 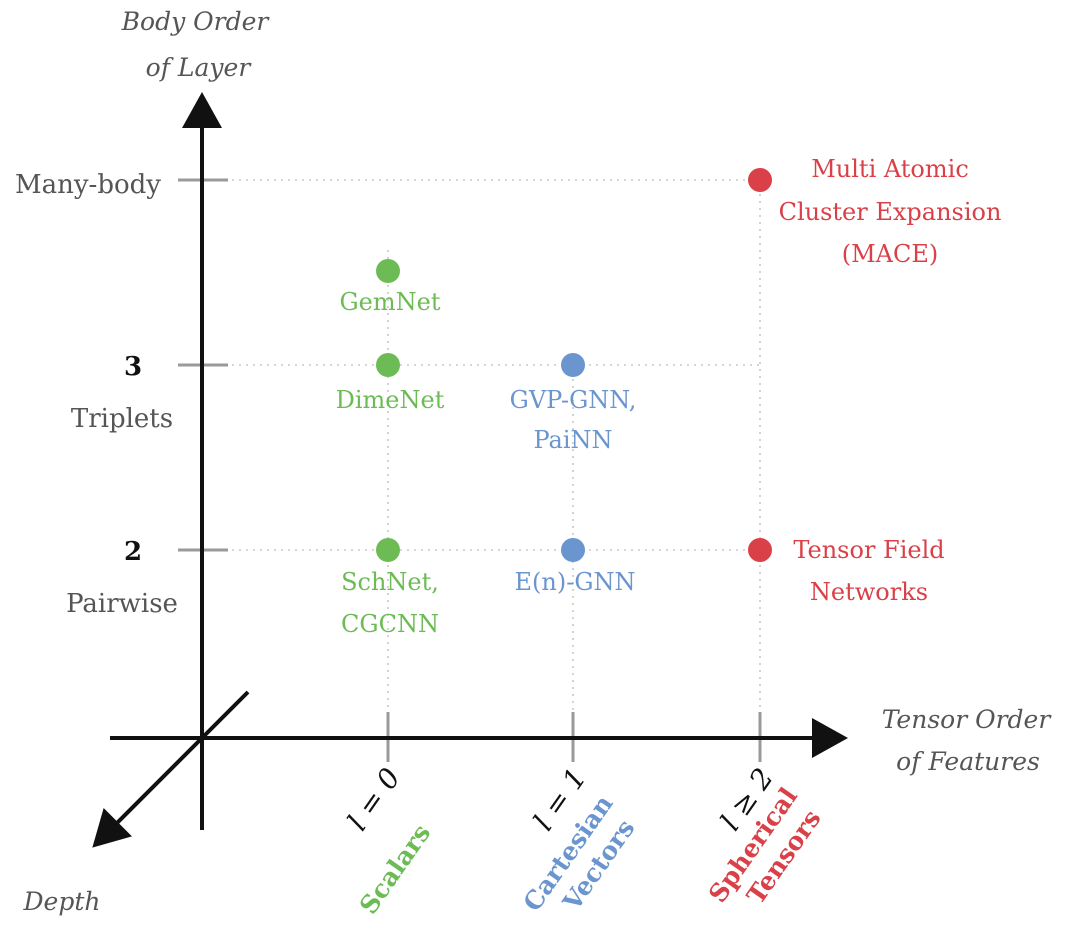 What do you see at coordinates (388, 550) in the screenshot?
I see `point-schnet` at bounding box center [388, 550].